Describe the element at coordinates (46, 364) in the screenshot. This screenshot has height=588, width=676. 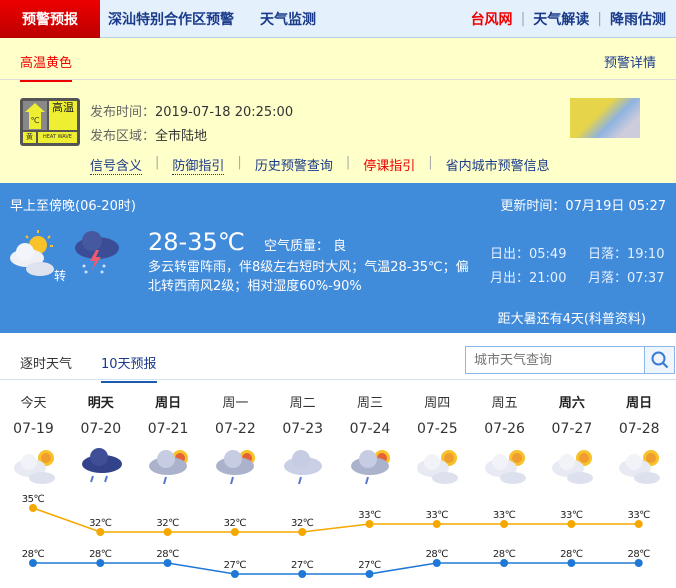
I see `tab-hourly: 逐时天气` at that location.